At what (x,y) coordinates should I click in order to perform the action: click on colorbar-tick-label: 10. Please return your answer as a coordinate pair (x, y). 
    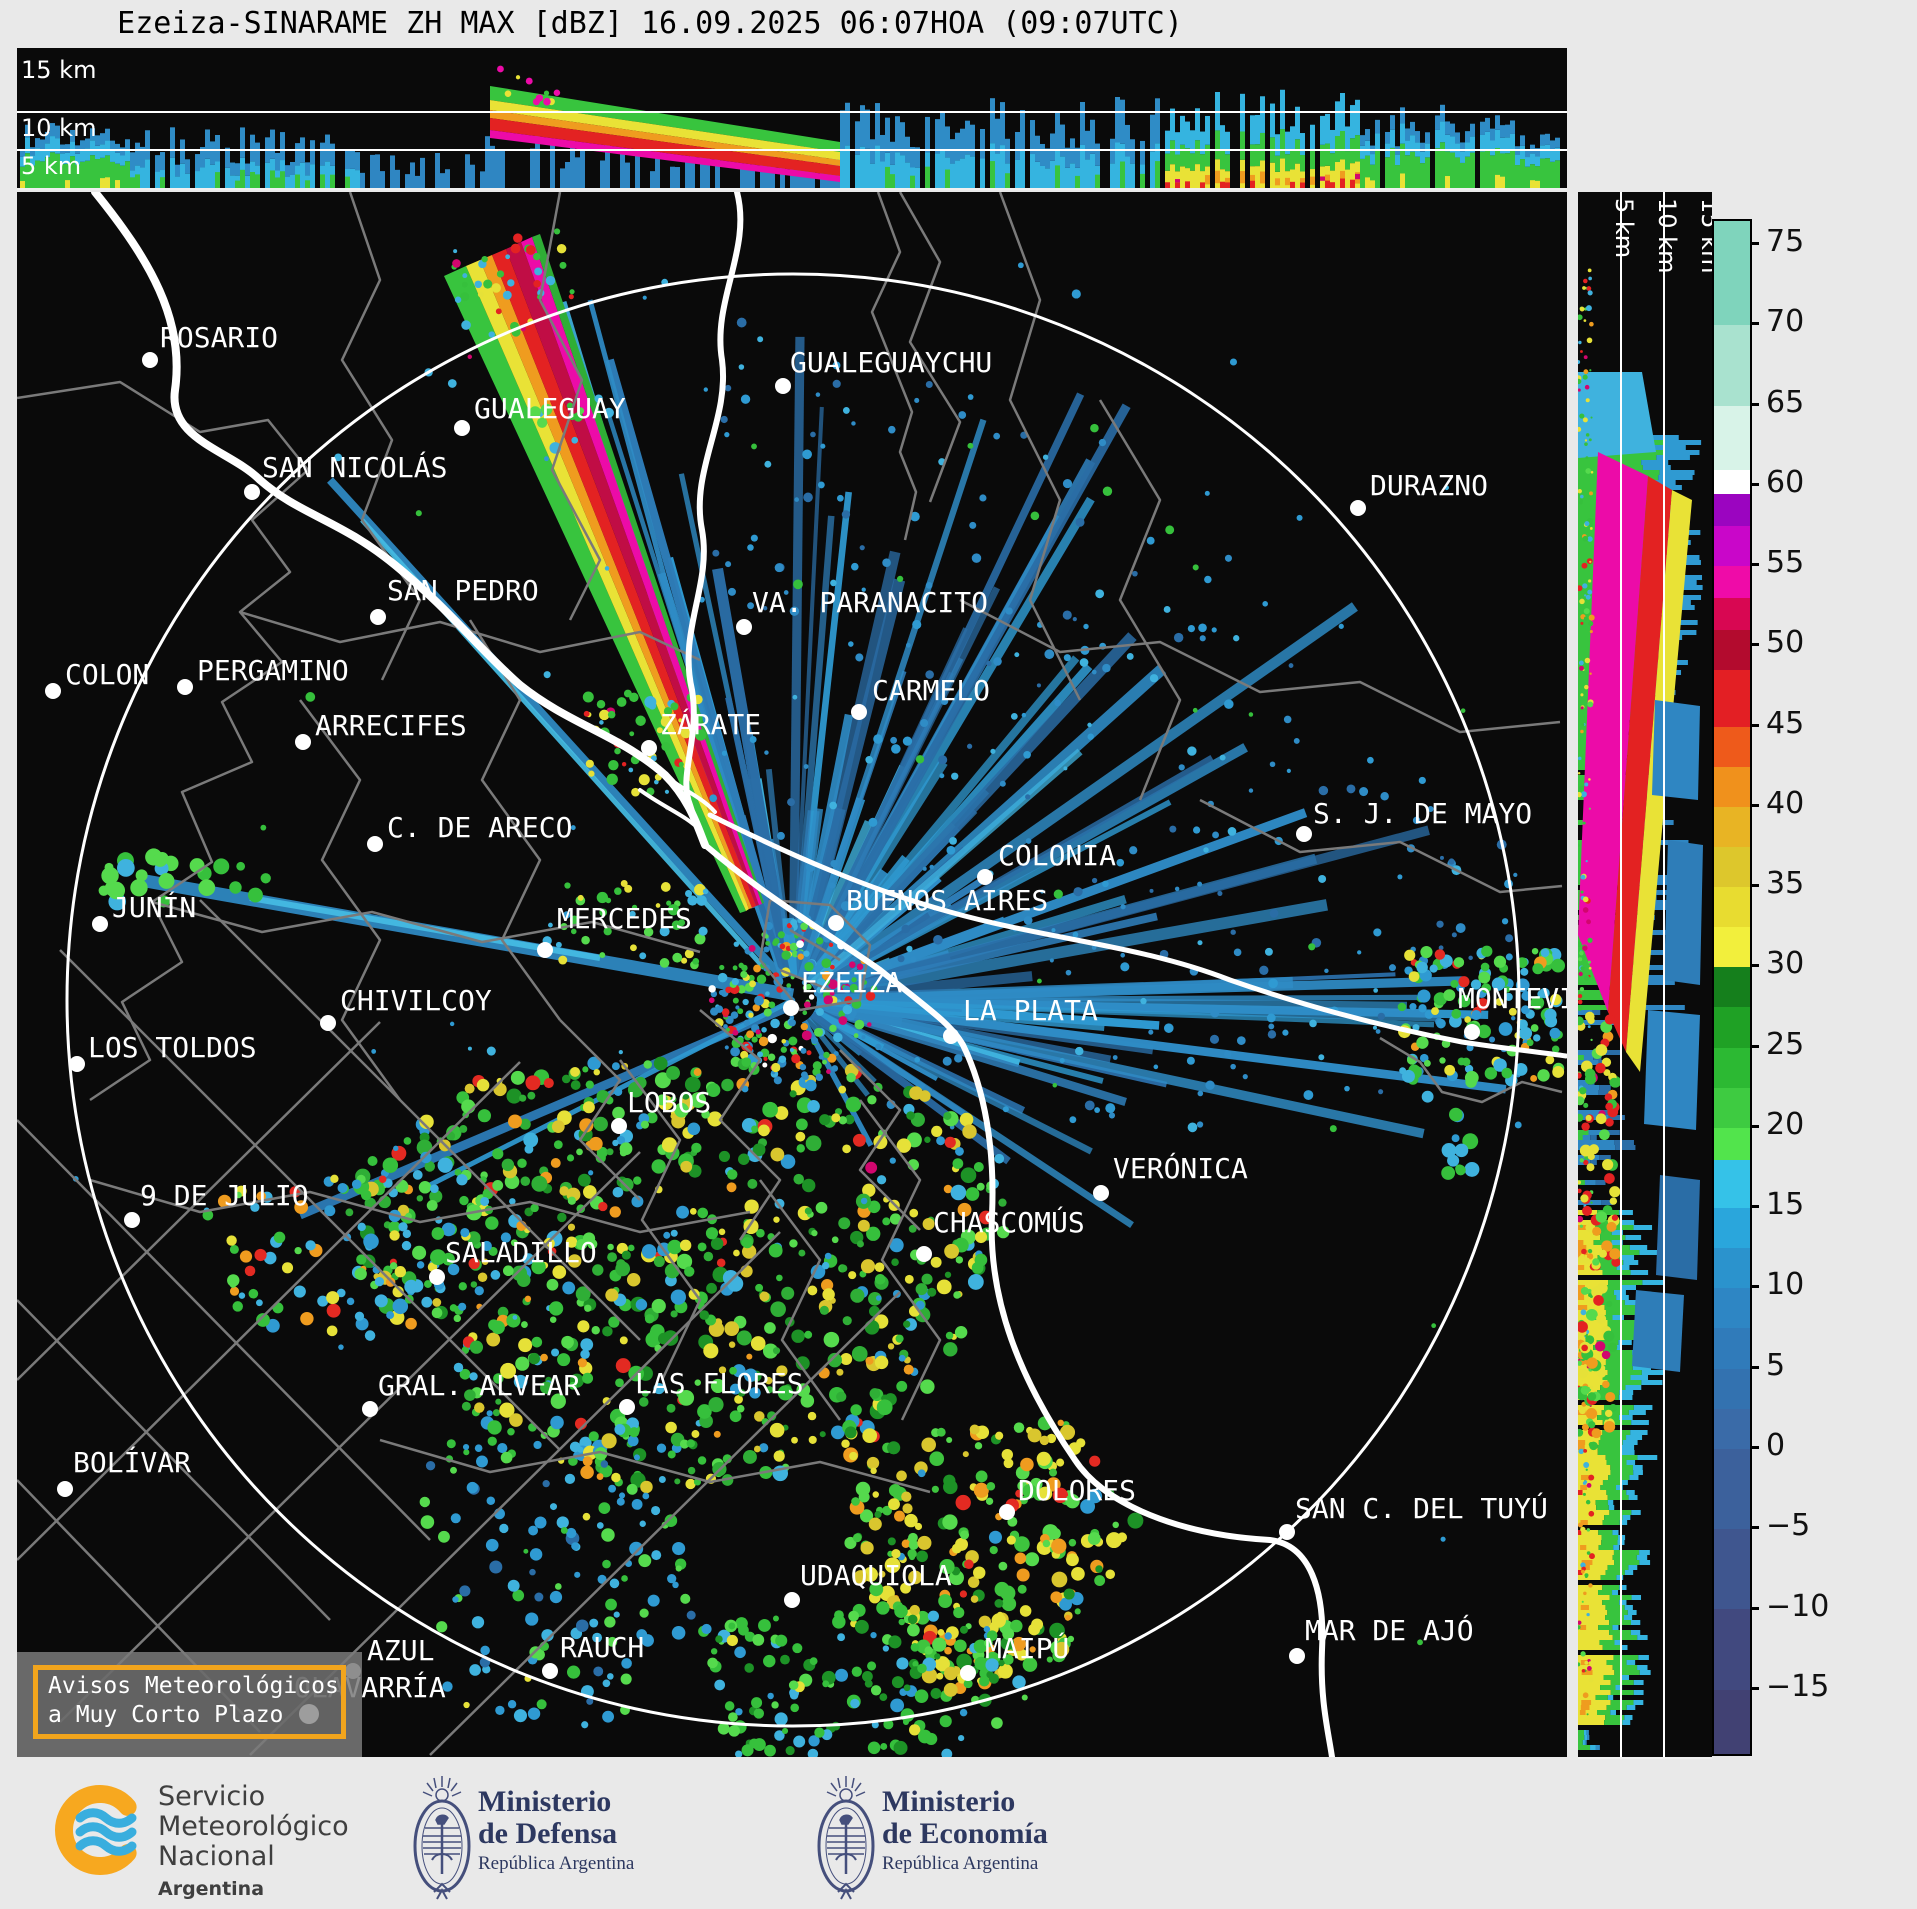
    Looking at the image, I should click on (1785, 1285).